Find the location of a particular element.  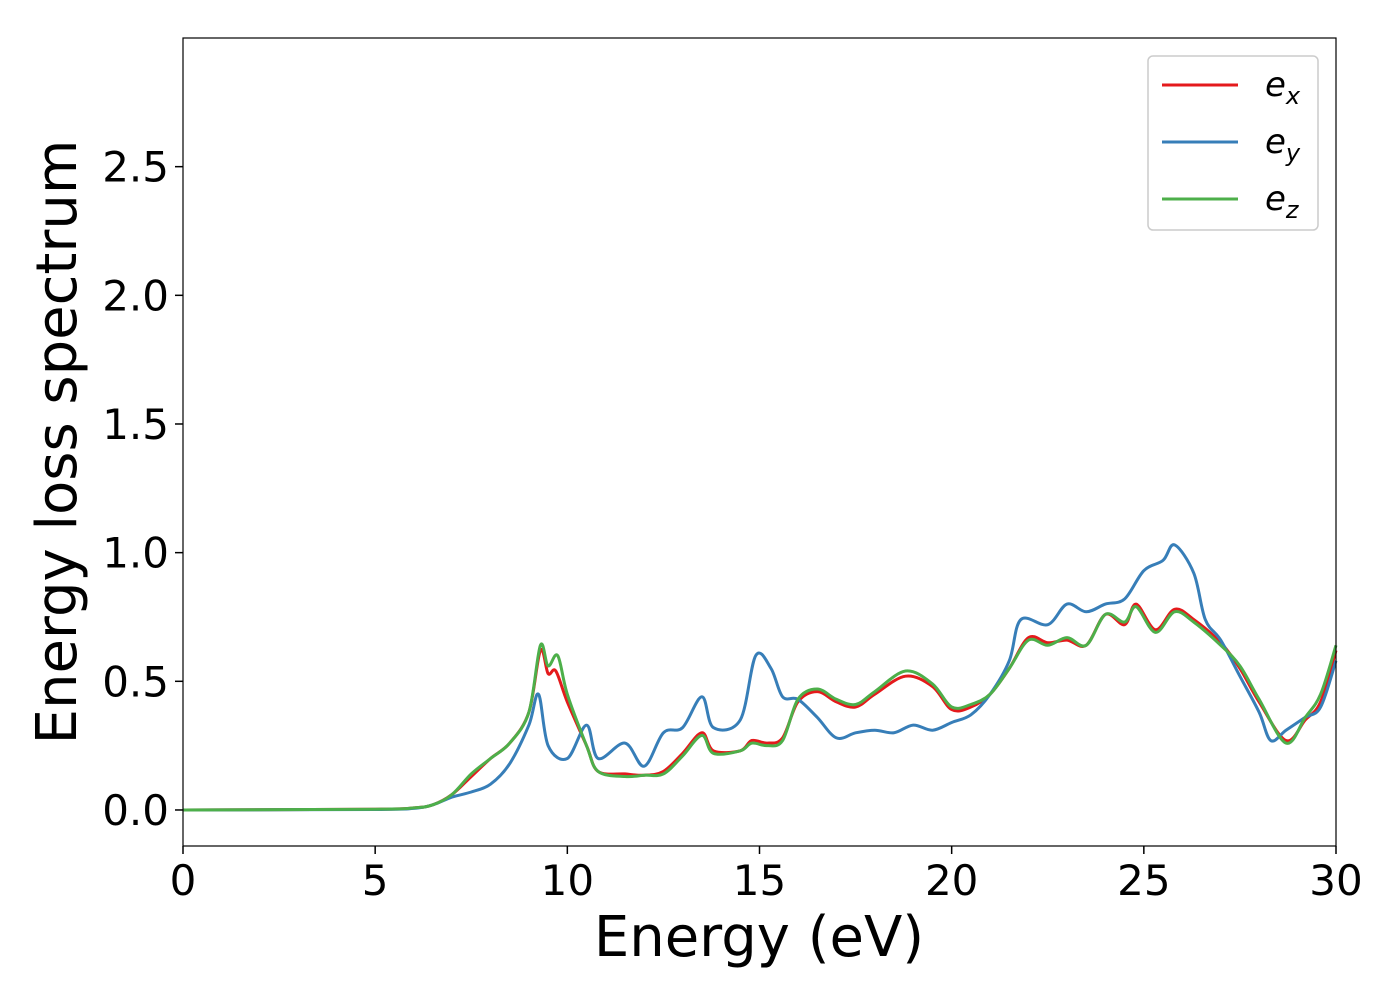

y-axis: 0.0 0.5 1.0 1.5 2.0 2.5 is located at coordinates (142, 489).